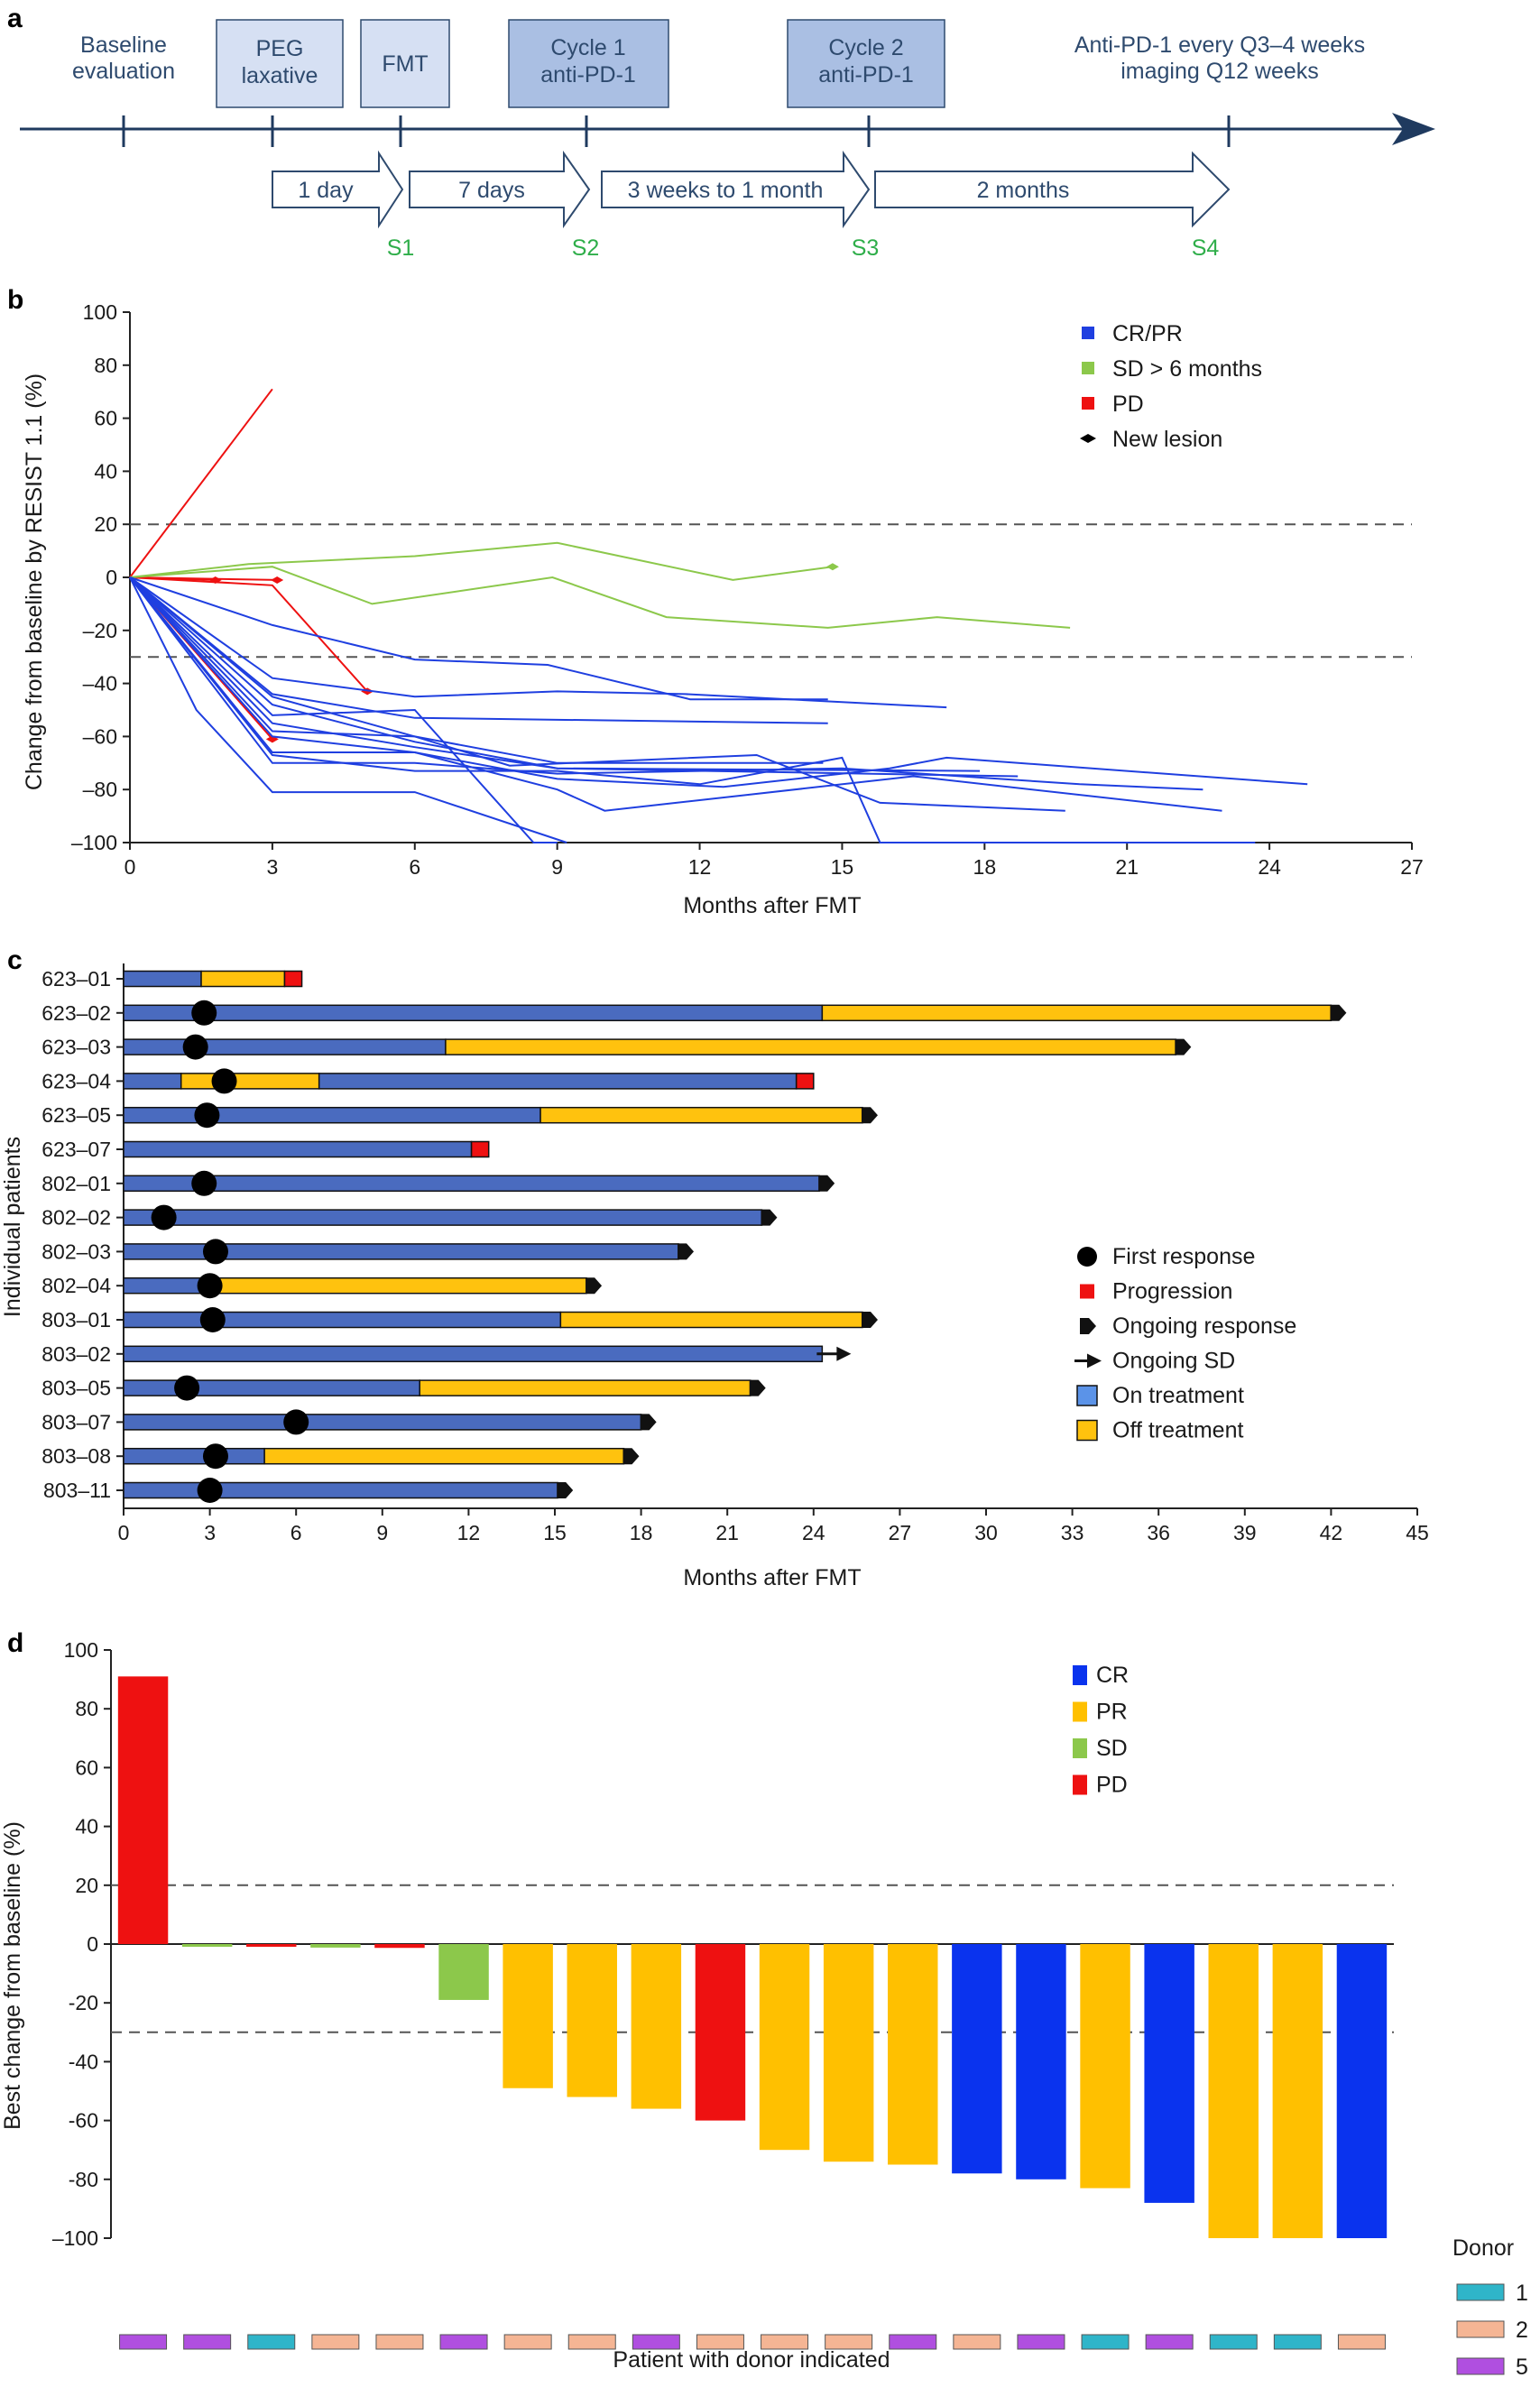  Describe the element at coordinates (1480, 2292) in the screenshot. I see `d-donor-legend-swatch` at that location.